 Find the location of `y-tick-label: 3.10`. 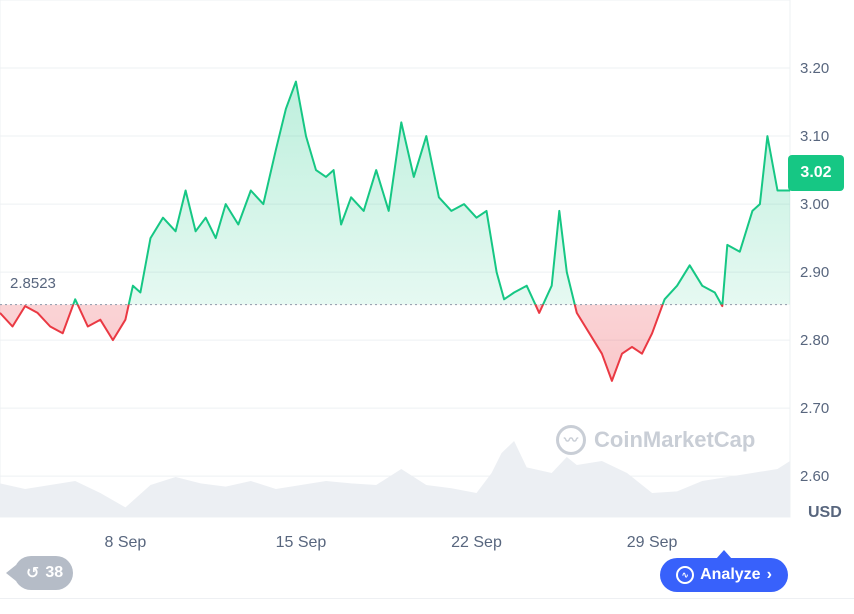

y-tick-label: 3.10 is located at coordinates (814, 136).